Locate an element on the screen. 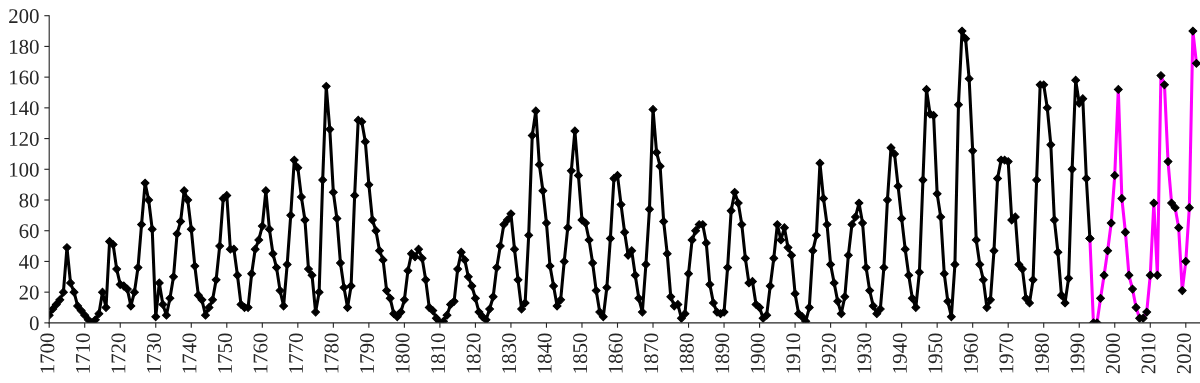  x-tick-label: 1990 is located at coordinates (1077, 353).